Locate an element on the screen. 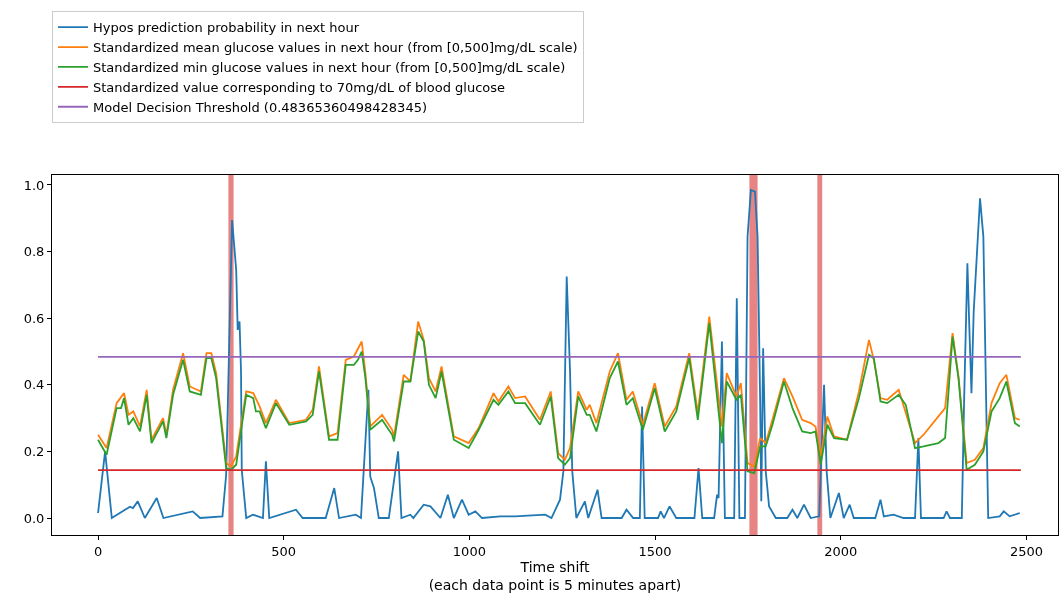 The width and height of the screenshot is (1062, 606). x-tick-label: 500 is located at coordinates (284, 551).